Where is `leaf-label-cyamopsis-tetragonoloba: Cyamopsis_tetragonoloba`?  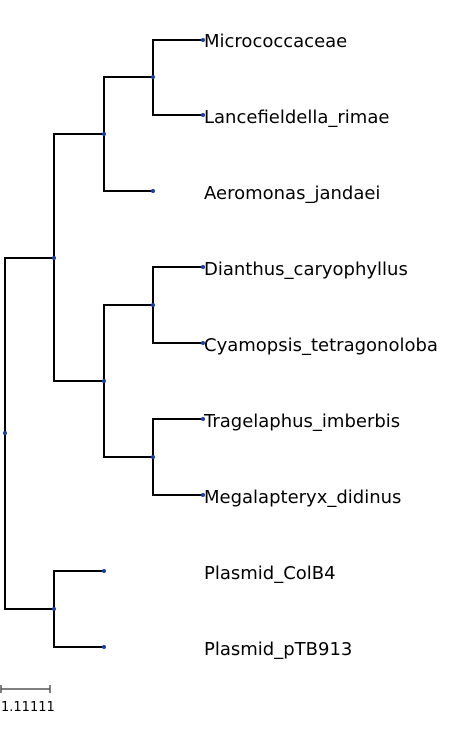
leaf-label-cyamopsis-tetragonoloba: Cyamopsis_tetragonoloba is located at coordinates (321, 345).